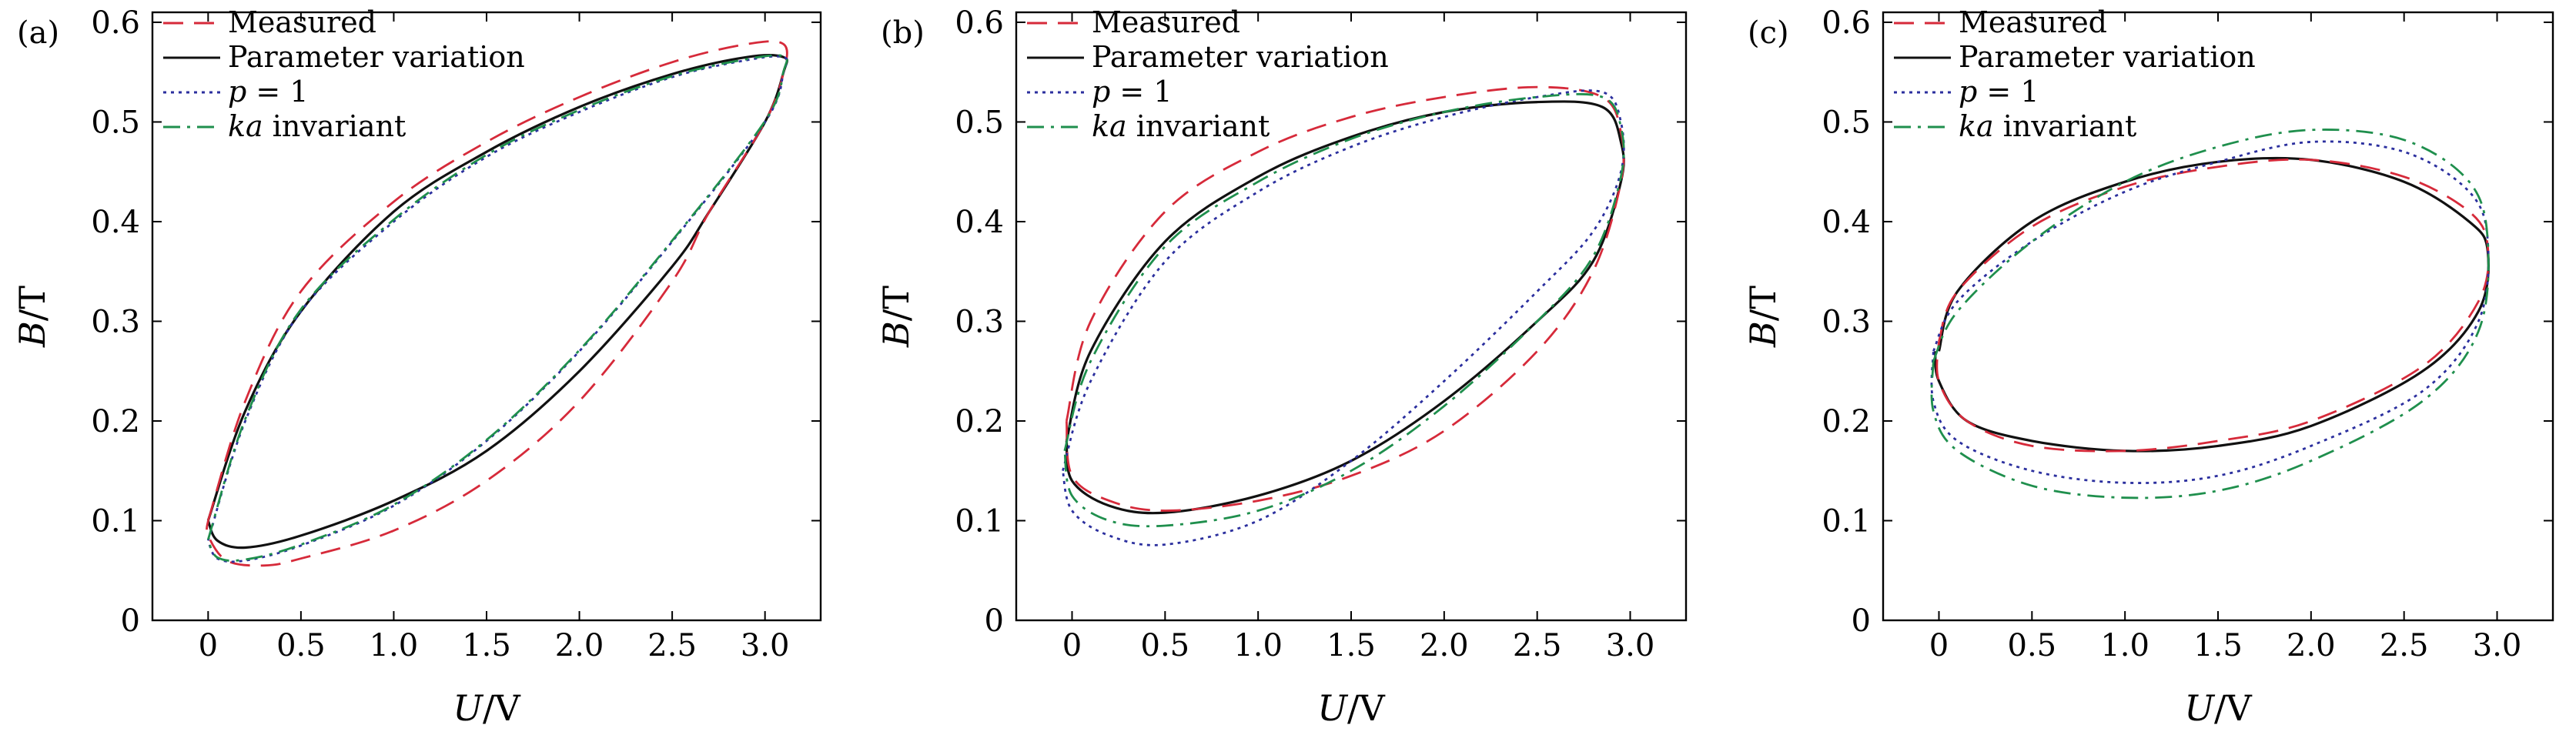 The height and width of the screenshot is (735, 2576). What do you see at coordinates (38, 33) in the screenshot?
I see `panel-label: (a)` at bounding box center [38, 33].